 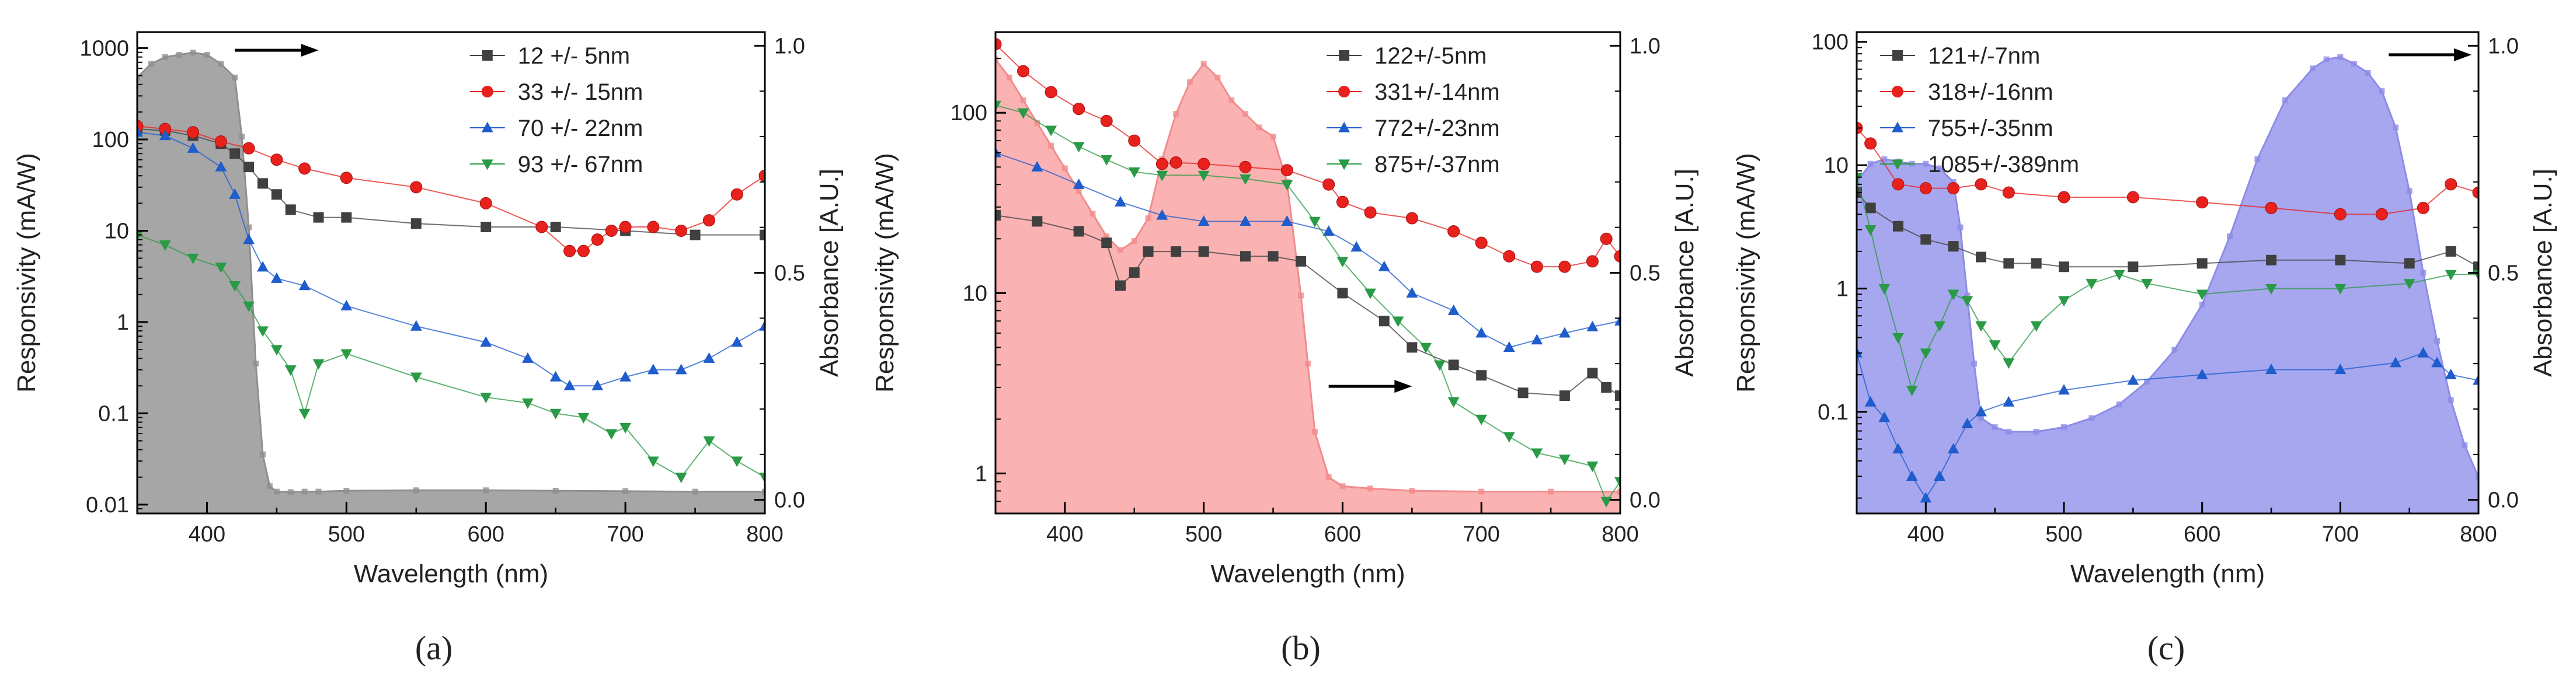 I want to click on legend-entry: 121+/-7nm, so click(x=1984, y=56).